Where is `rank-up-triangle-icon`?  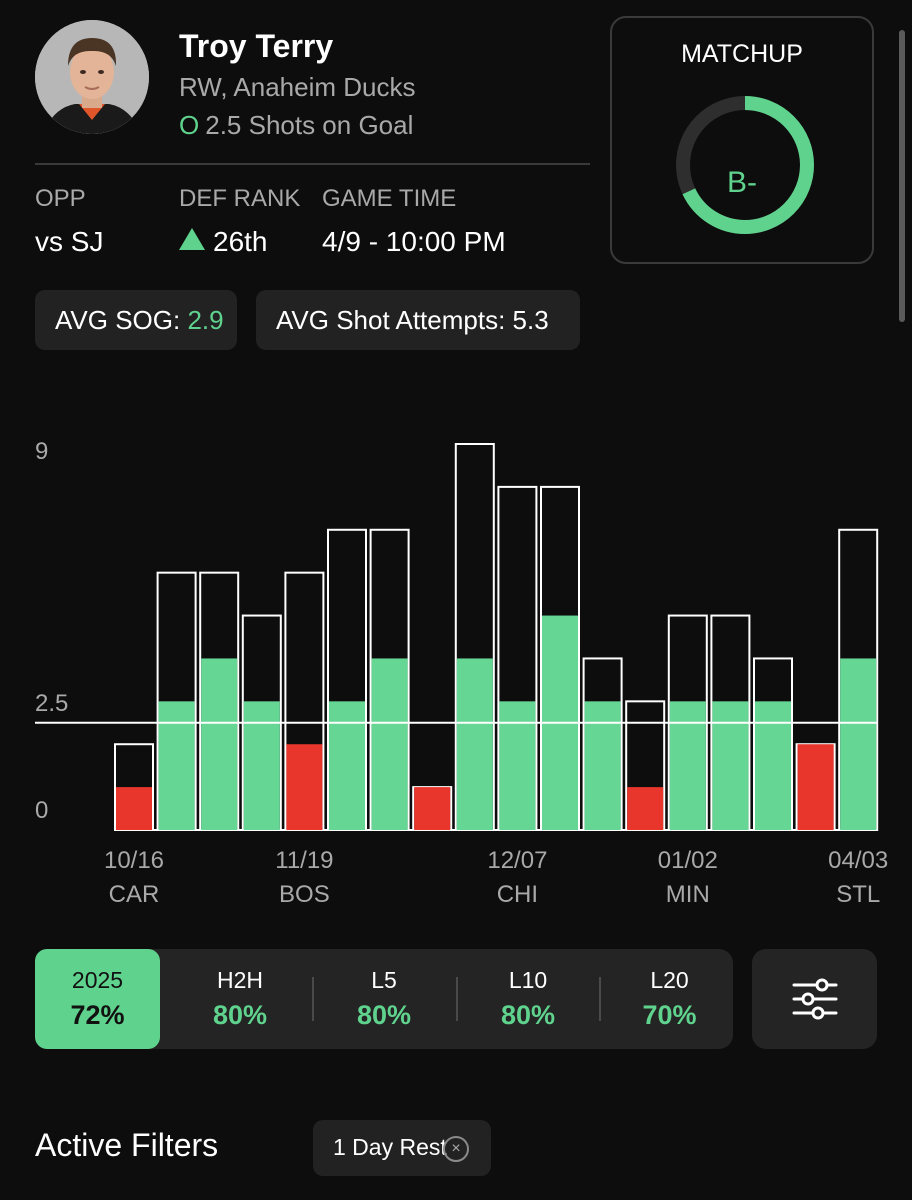 rank-up-triangle-icon is located at coordinates (192, 239).